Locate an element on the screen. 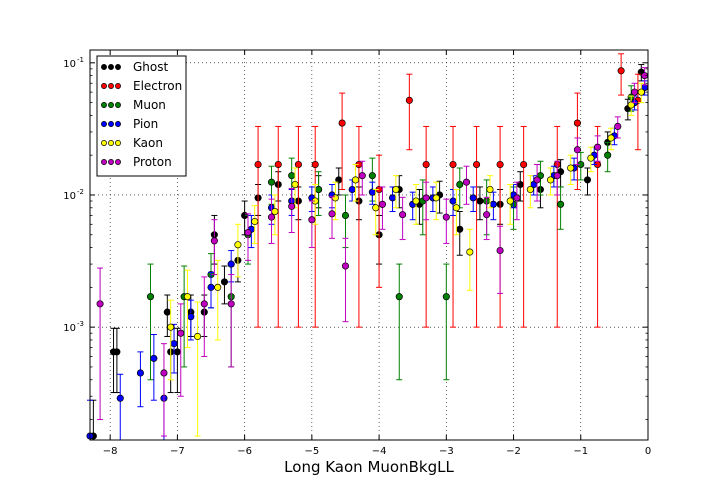  legend-item-pion: Pion is located at coordinates (129, 124).